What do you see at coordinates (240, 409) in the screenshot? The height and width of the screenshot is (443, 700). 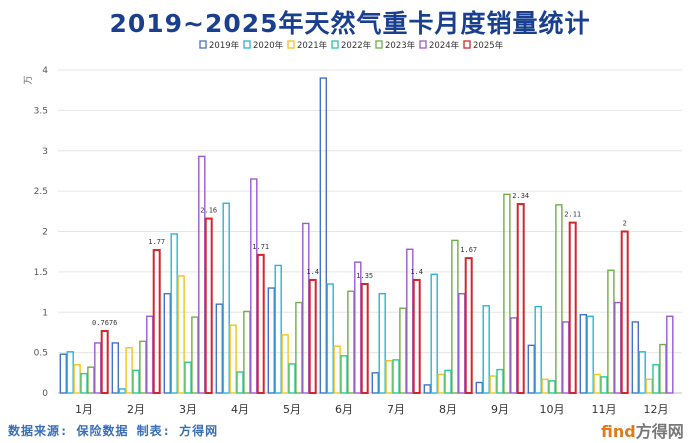 I see `x-tick-label: 4月` at bounding box center [240, 409].